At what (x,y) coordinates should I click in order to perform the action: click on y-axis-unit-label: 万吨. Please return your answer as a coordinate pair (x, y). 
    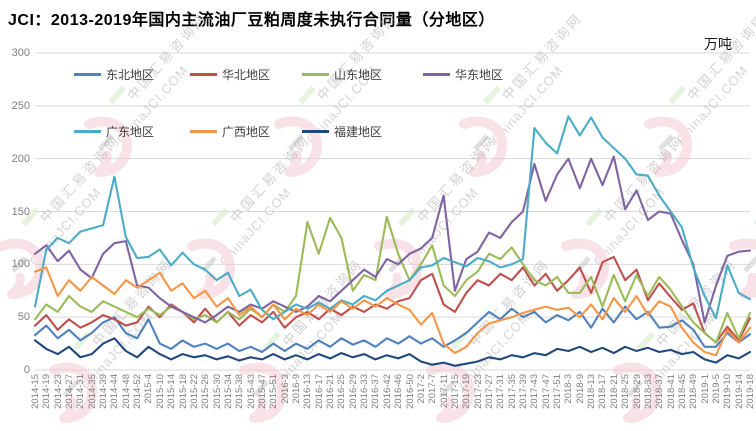
    Looking at the image, I should click on (718, 44).